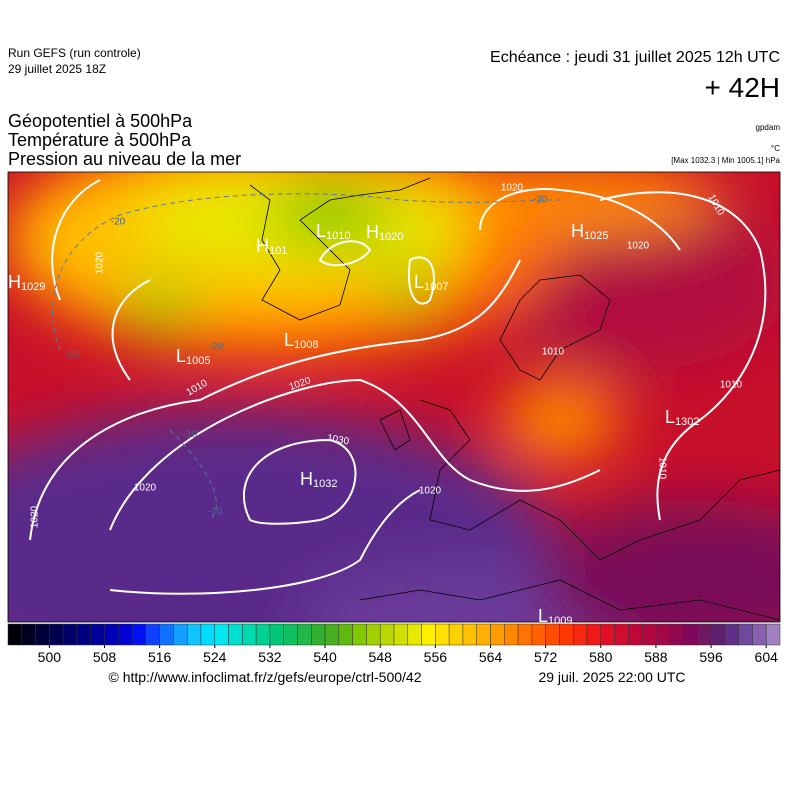  What do you see at coordinates (278, 251) in the screenshot?
I see `center-value: 101` at bounding box center [278, 251].